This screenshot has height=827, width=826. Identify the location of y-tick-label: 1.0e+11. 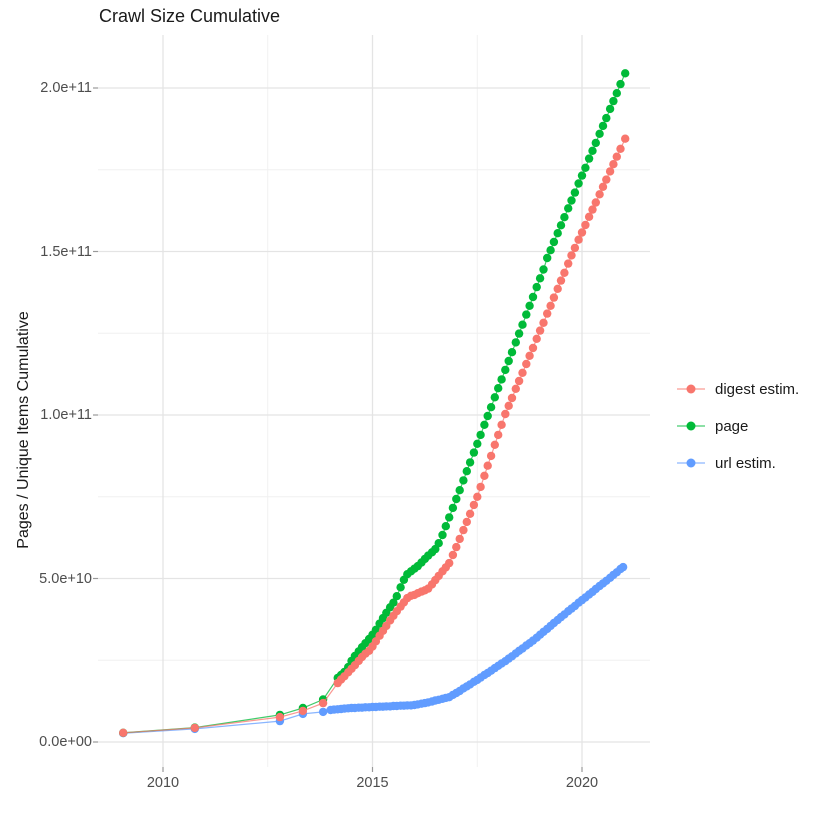
(66, 415).